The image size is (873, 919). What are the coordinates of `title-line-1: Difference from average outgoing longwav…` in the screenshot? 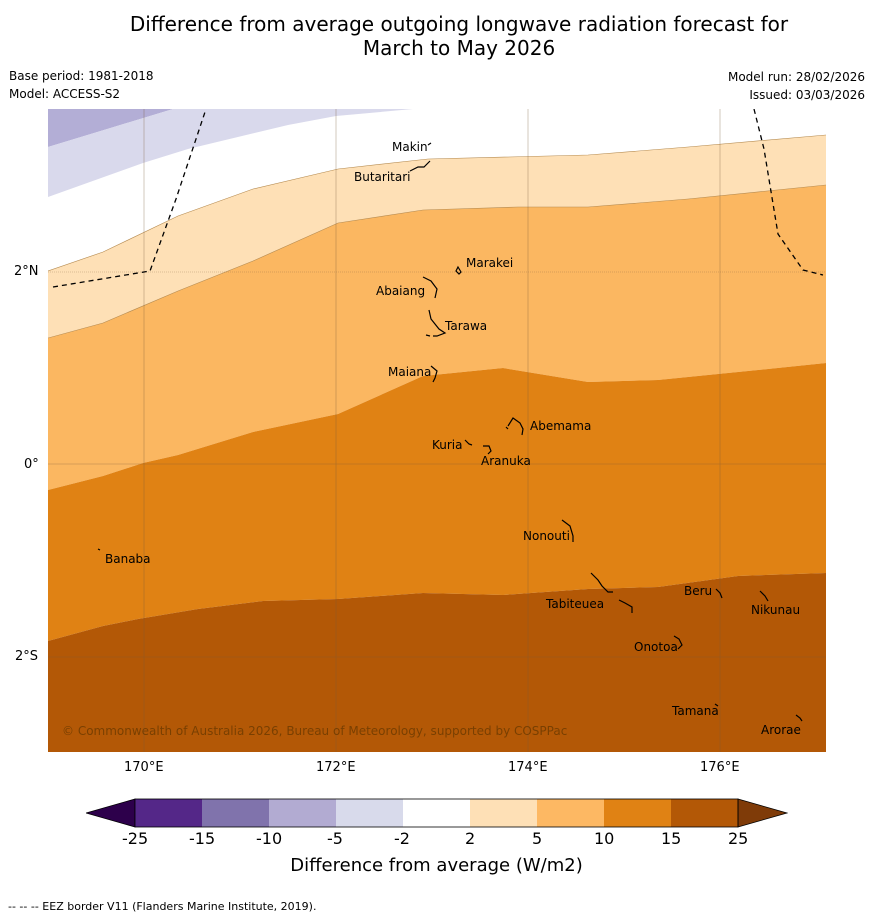 It's located at (459, 24).